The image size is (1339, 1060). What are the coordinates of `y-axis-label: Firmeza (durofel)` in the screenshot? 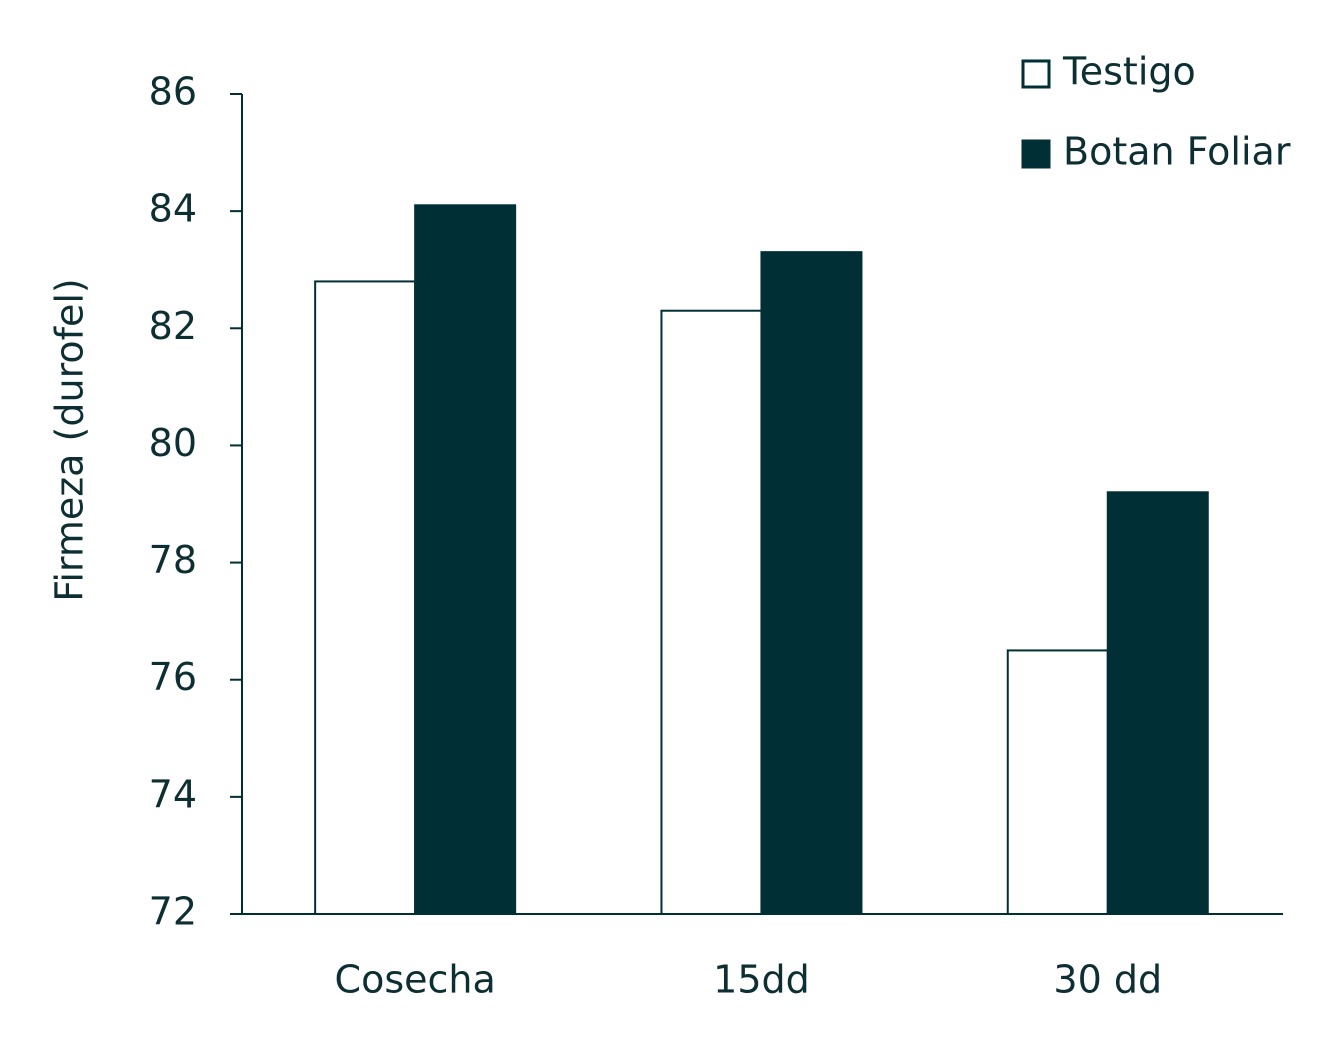 It's located at (70, 440).